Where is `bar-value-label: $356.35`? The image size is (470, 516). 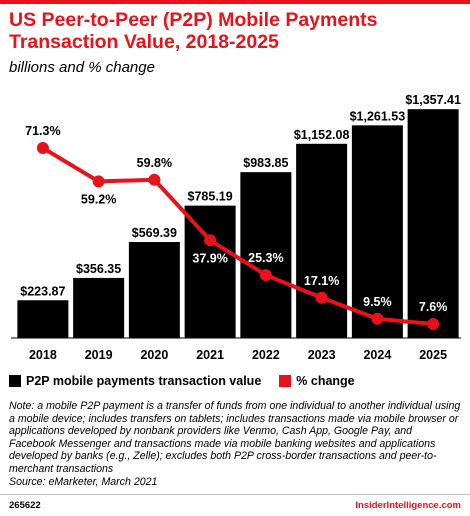 bar-value-label: $356.35 is located at coordinates (98, 269).